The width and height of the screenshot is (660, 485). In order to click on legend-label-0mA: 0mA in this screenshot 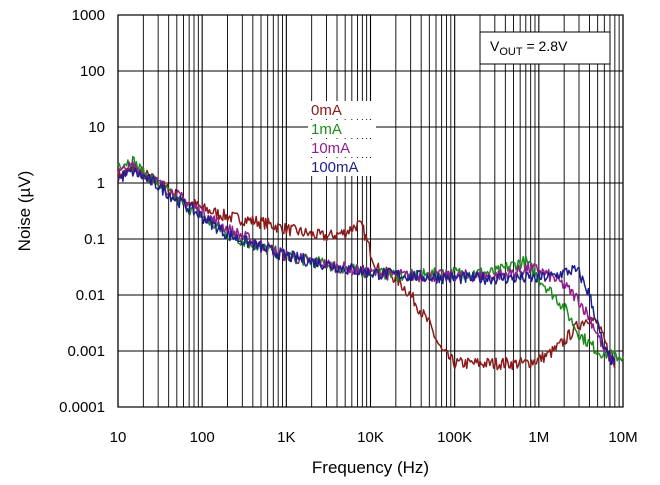, I will do `click(326, 110)`.